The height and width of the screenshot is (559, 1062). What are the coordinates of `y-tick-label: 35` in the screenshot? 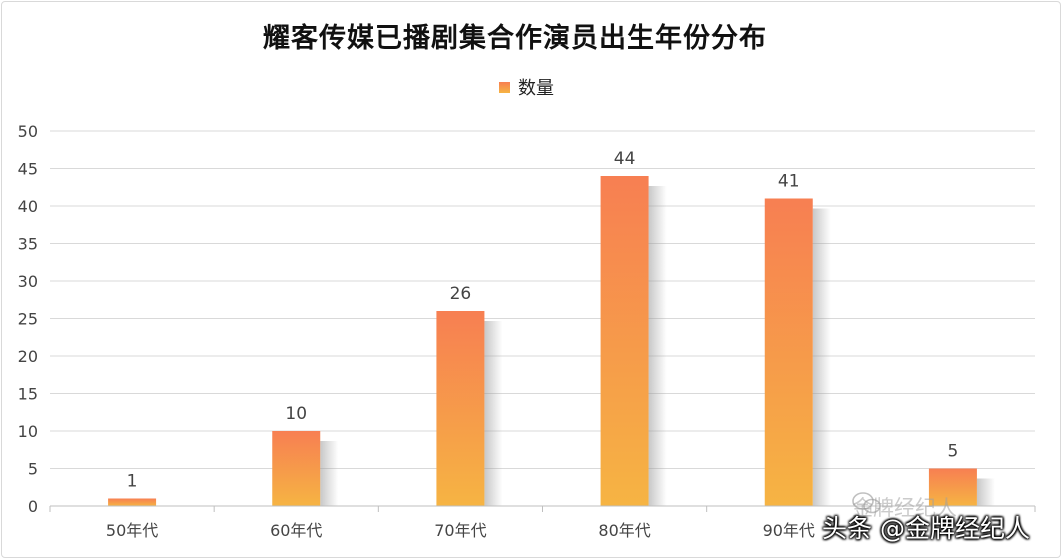 It's located at (28, 244).